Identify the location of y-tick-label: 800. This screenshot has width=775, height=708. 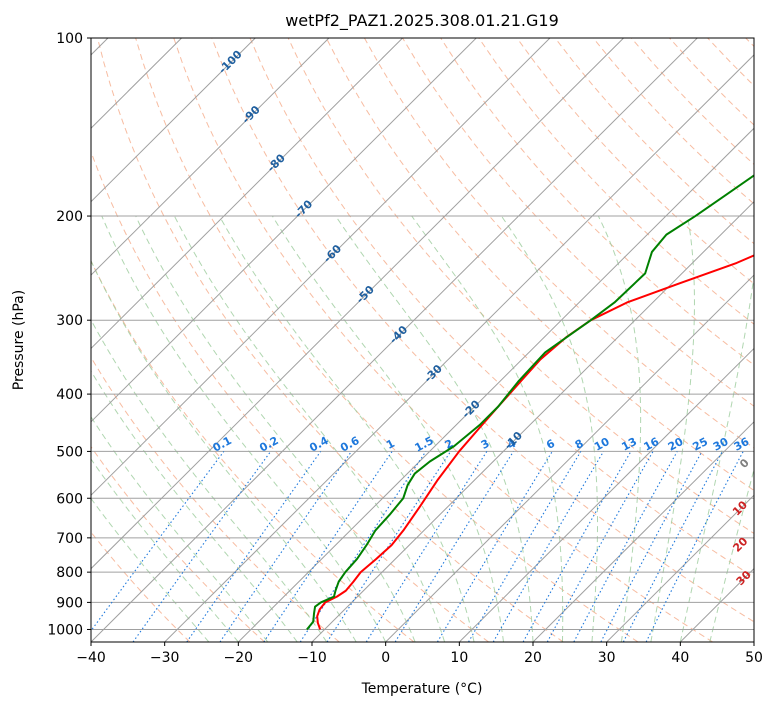
(69, 573).